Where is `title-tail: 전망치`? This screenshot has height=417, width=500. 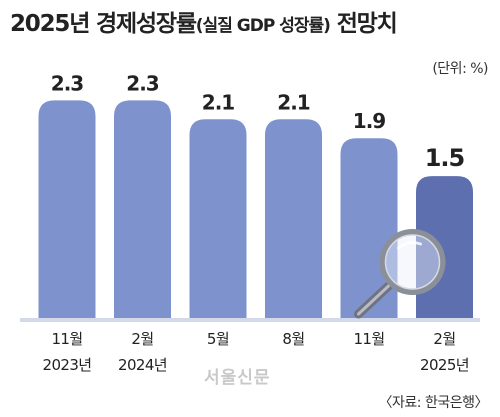
title-tail: 전망치 is located at coordinates (363, 24).